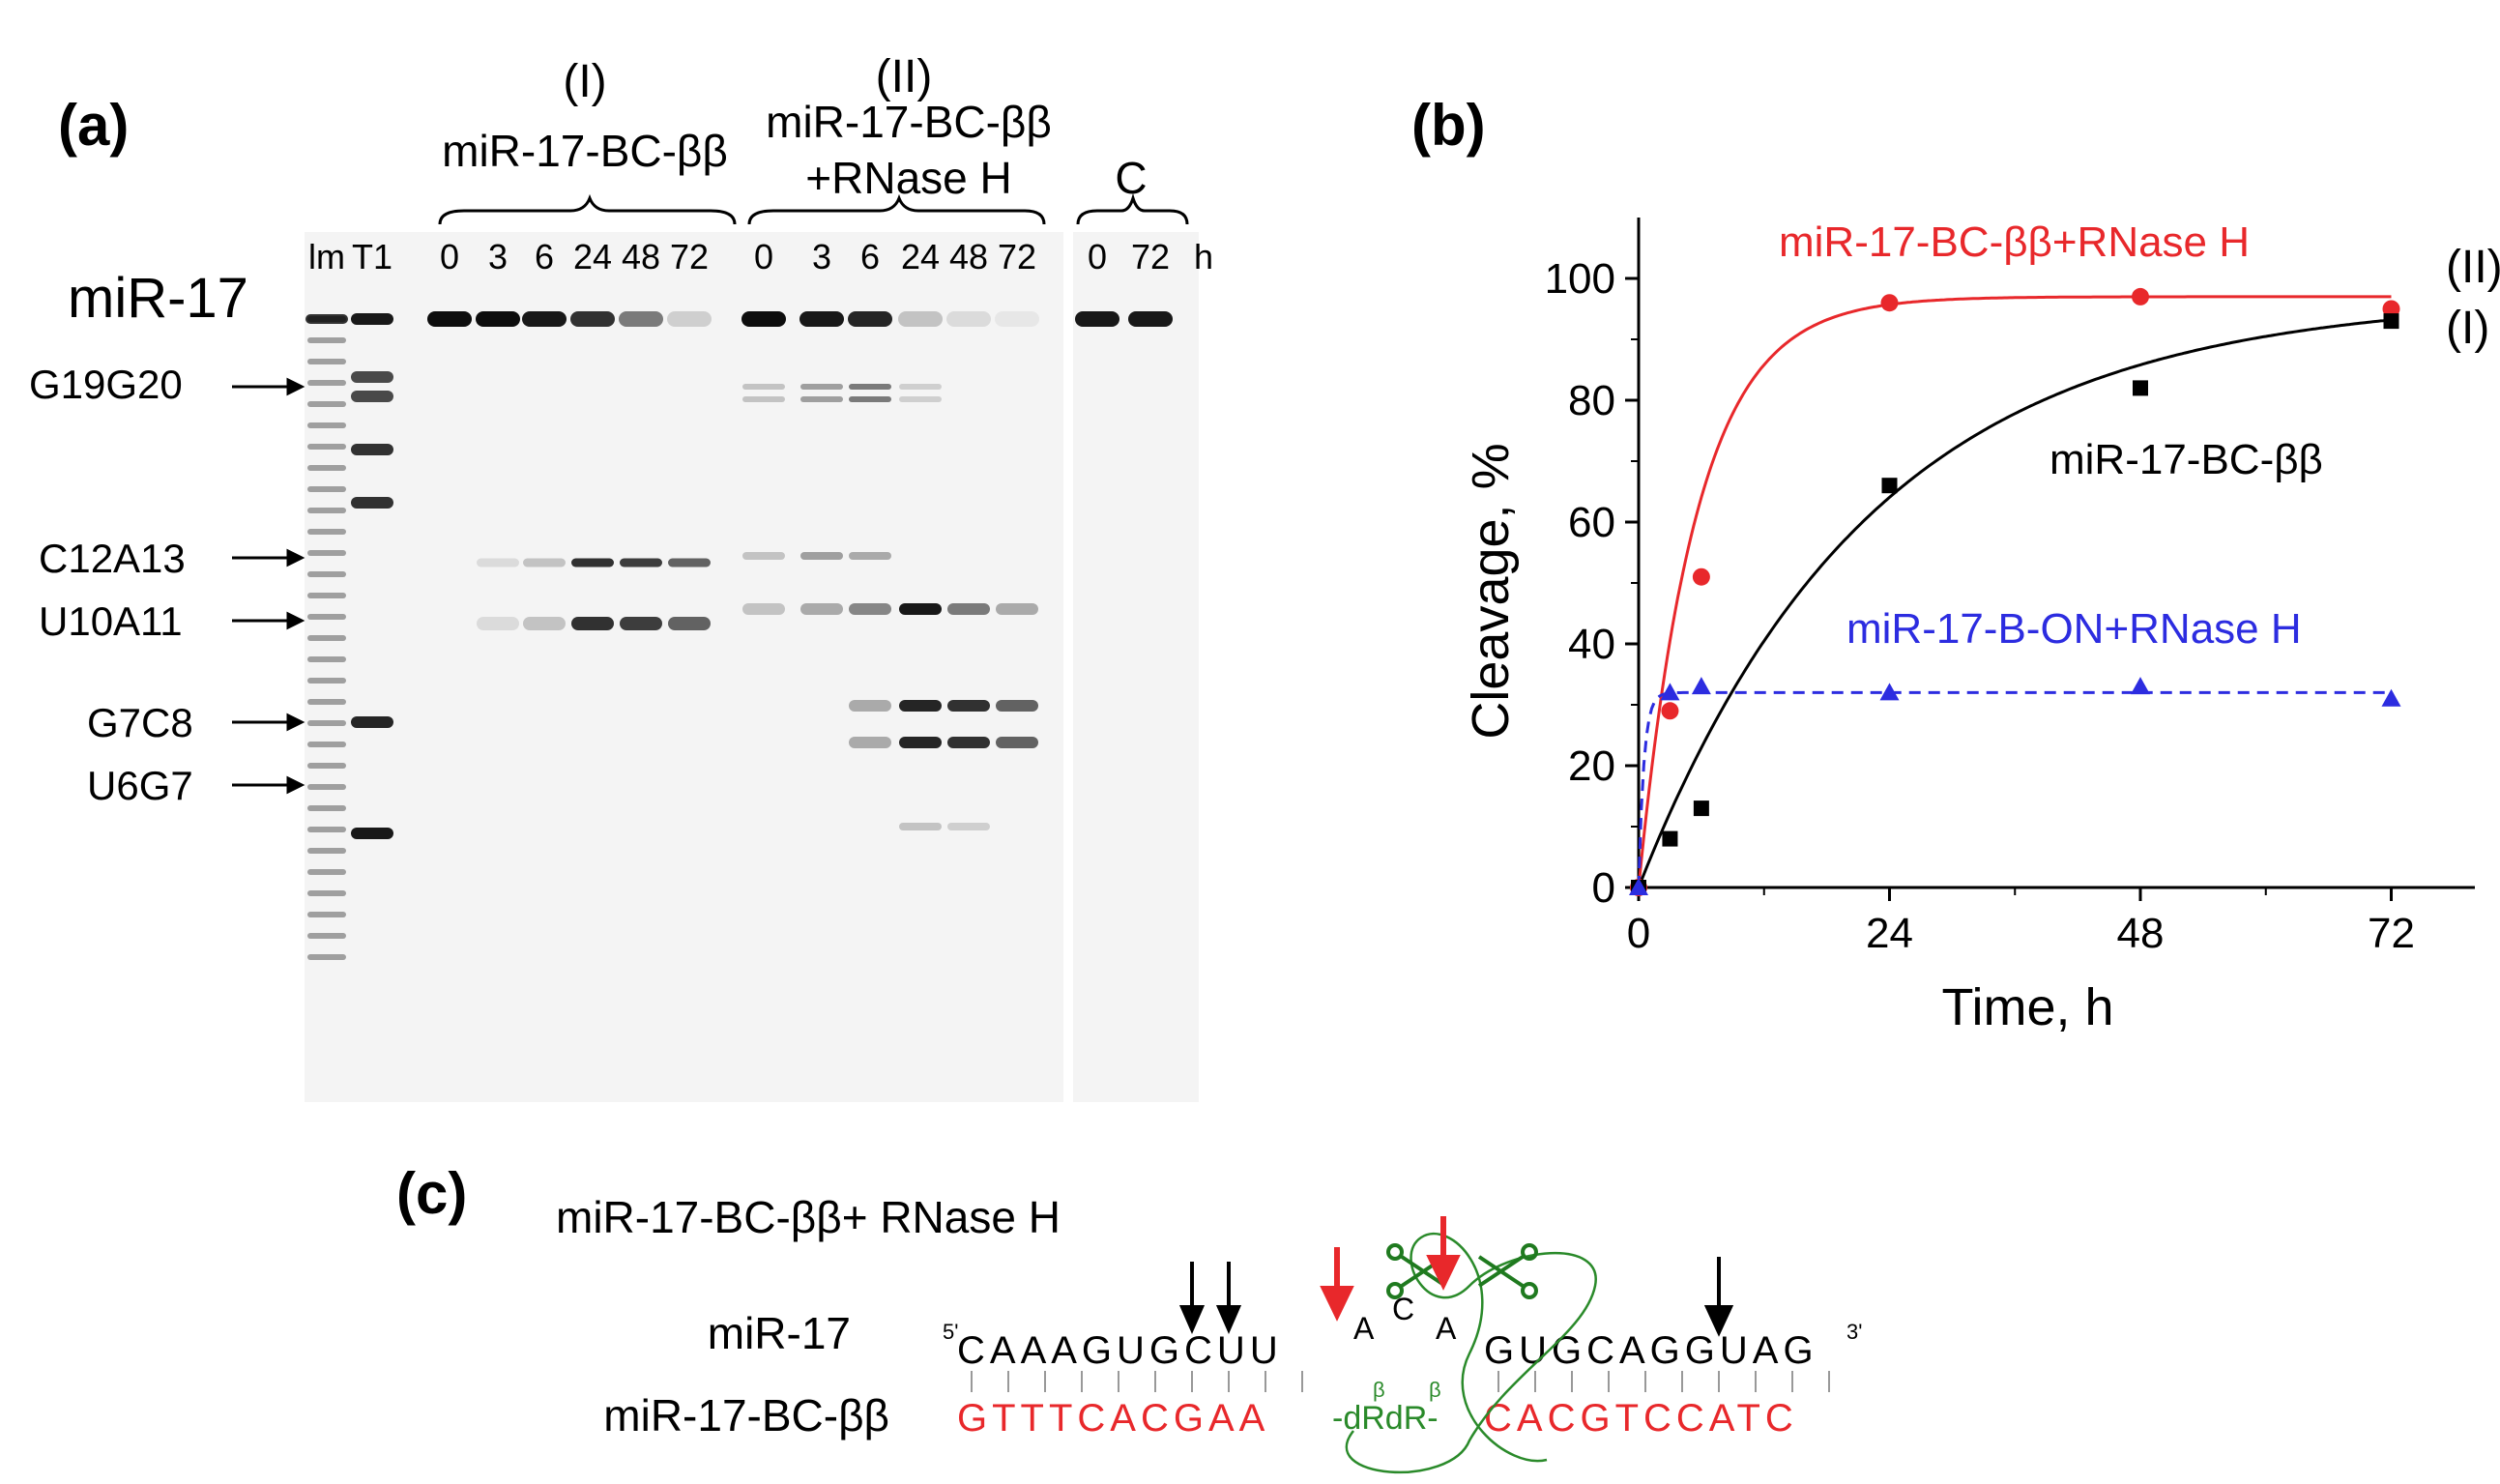 Image resolution: width=2500 pixels, height=1484 pixels. Describe the element at coordinates (1136, 667) in the screenshot. I see `gel-control` at that location.